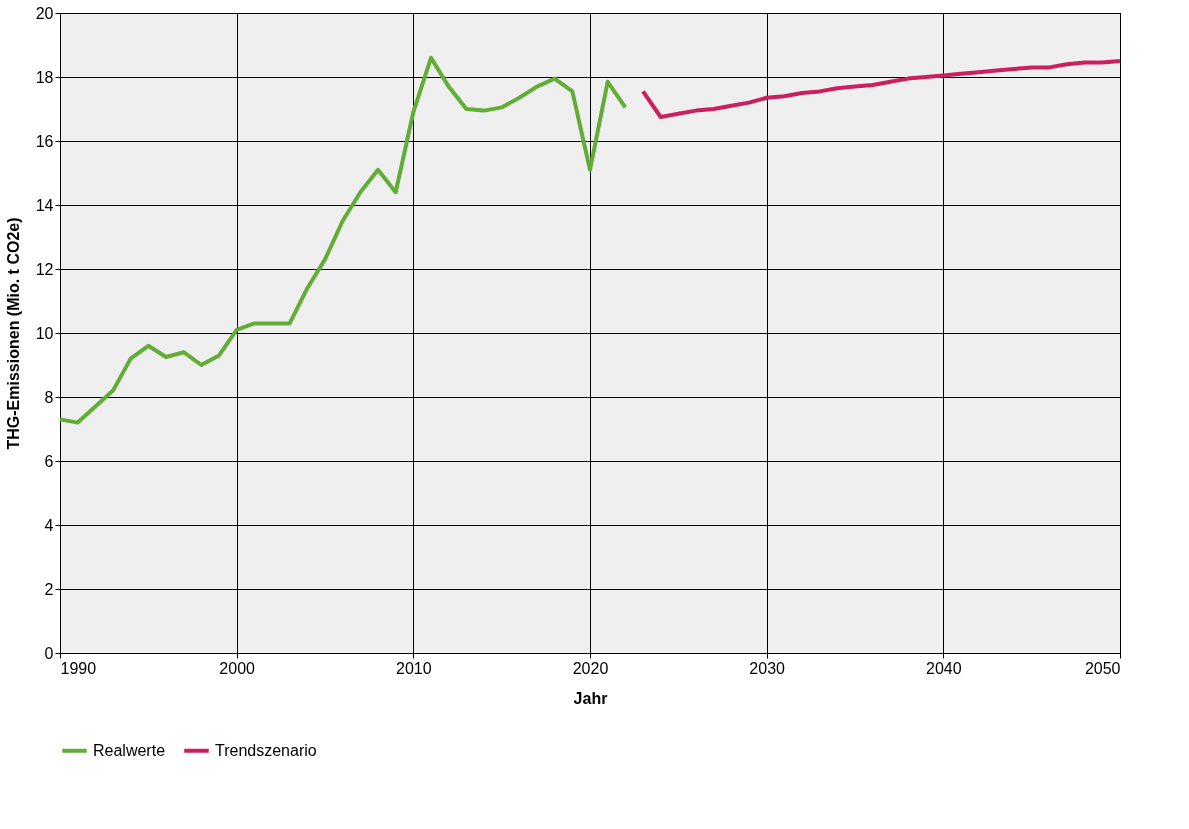 The width and height of the screenshot is (1189, 829). Describe the element at coordinates (44, 333) in the screenshot. I see `y-tick-label: 10` at that location.